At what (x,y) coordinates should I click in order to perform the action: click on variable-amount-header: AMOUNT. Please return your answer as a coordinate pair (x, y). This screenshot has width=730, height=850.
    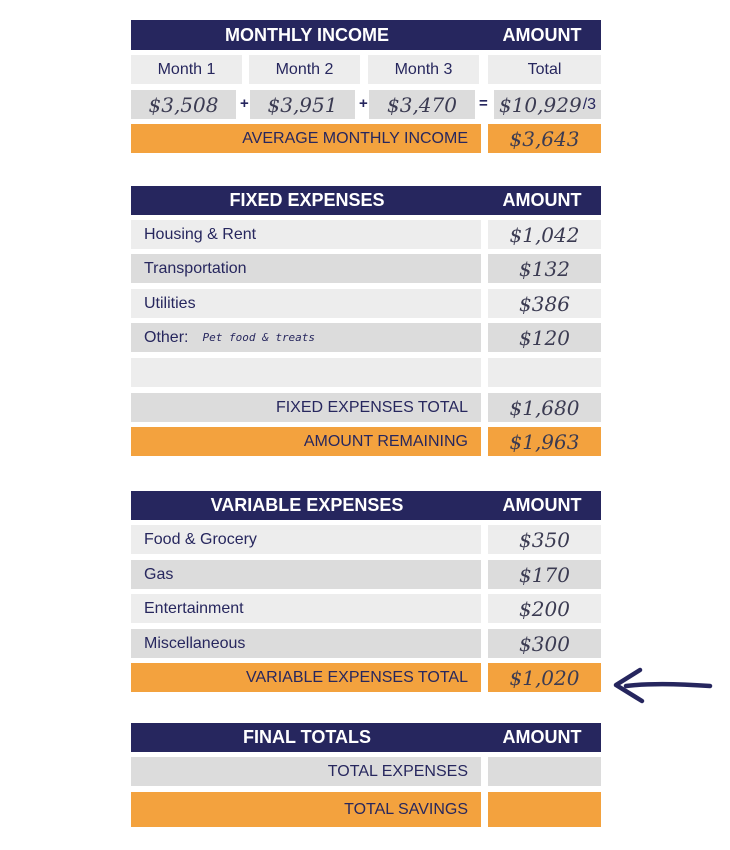
    Looking at the image, I should click on (542, 505).